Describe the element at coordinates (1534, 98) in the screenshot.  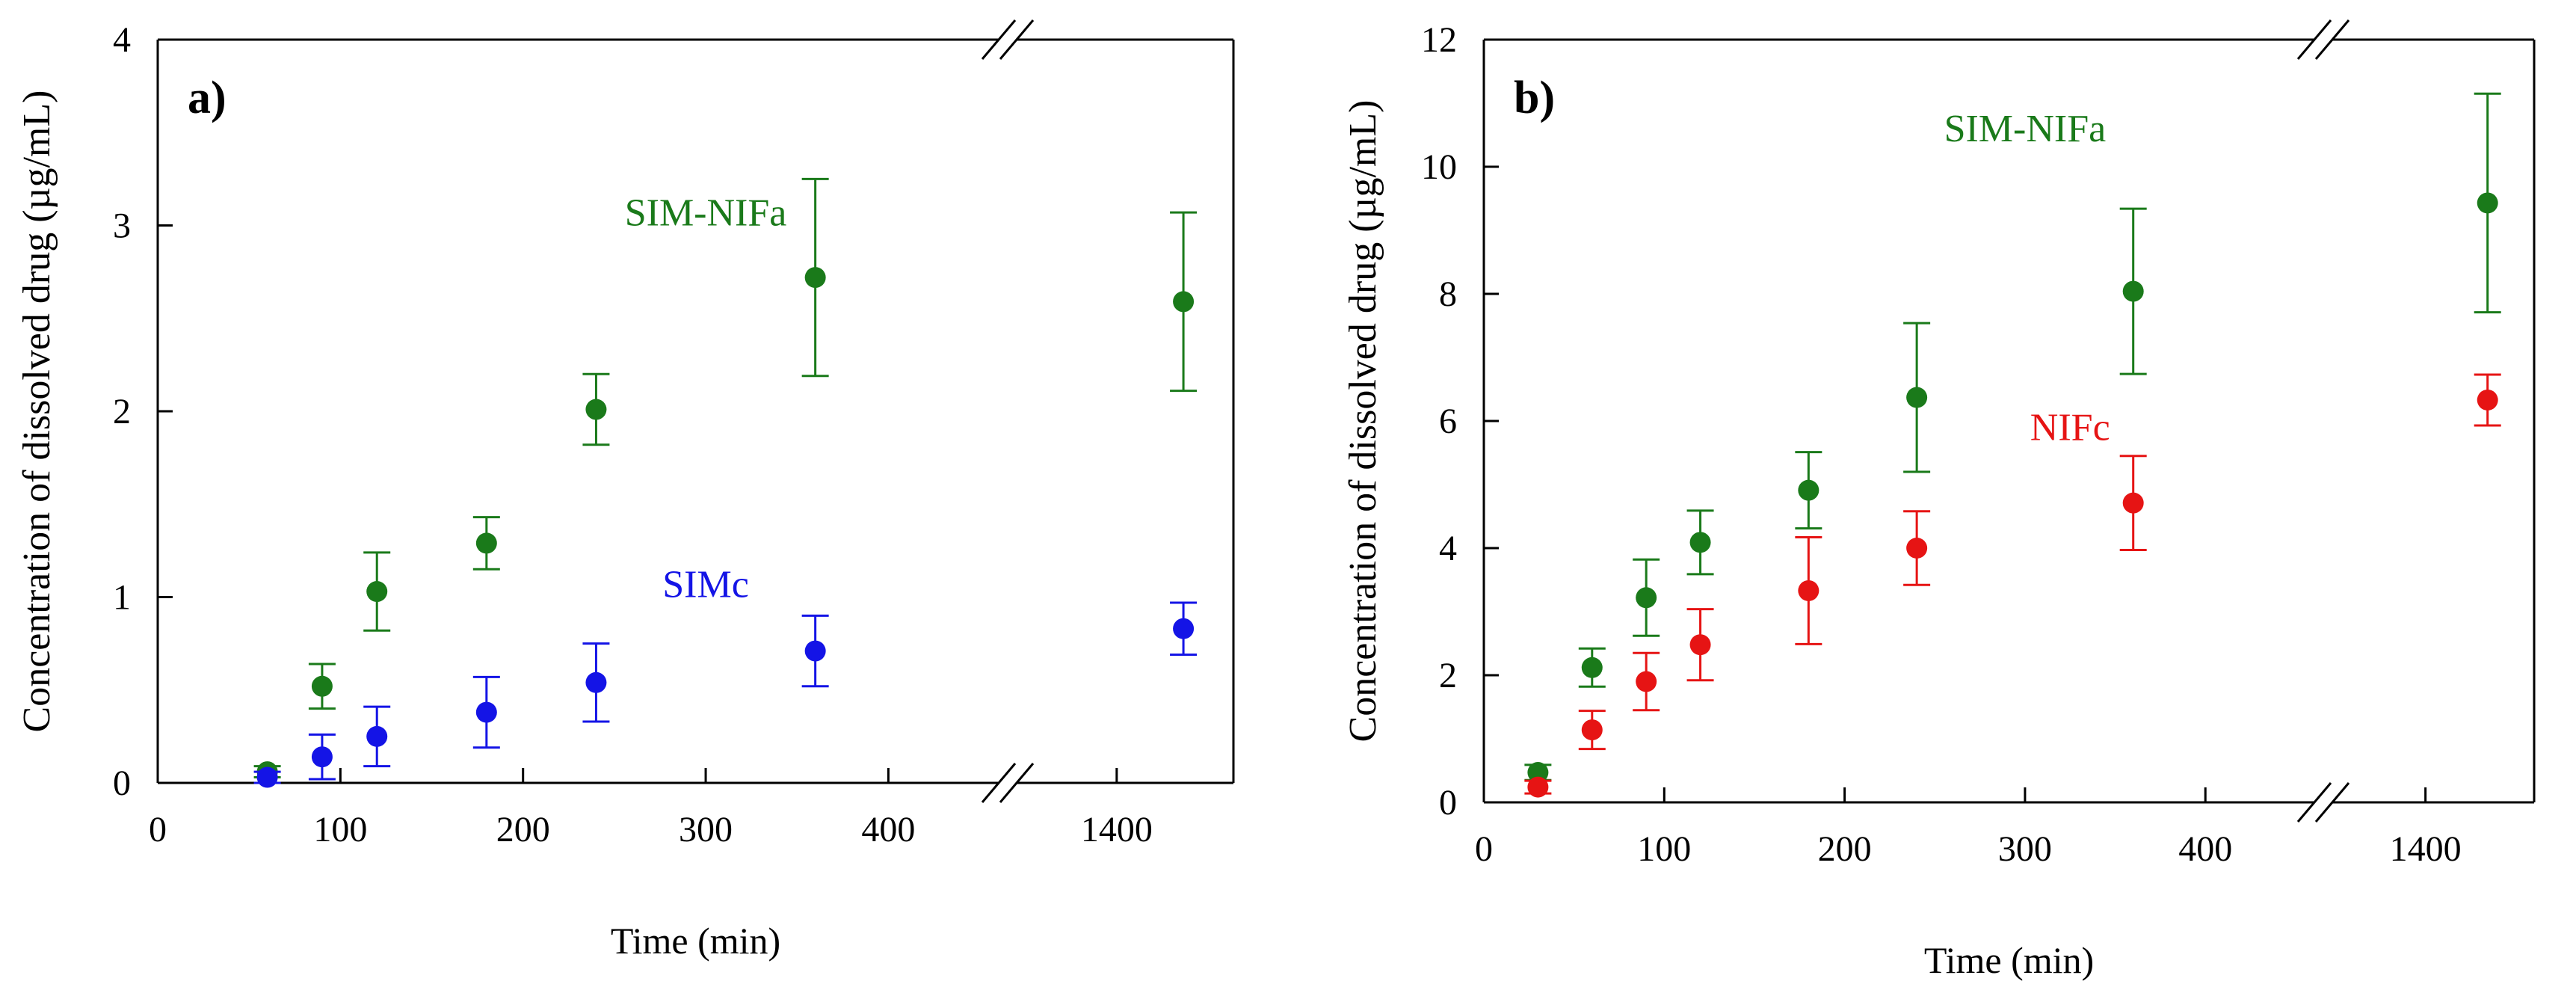
I see `panel-label: b)` at that location.